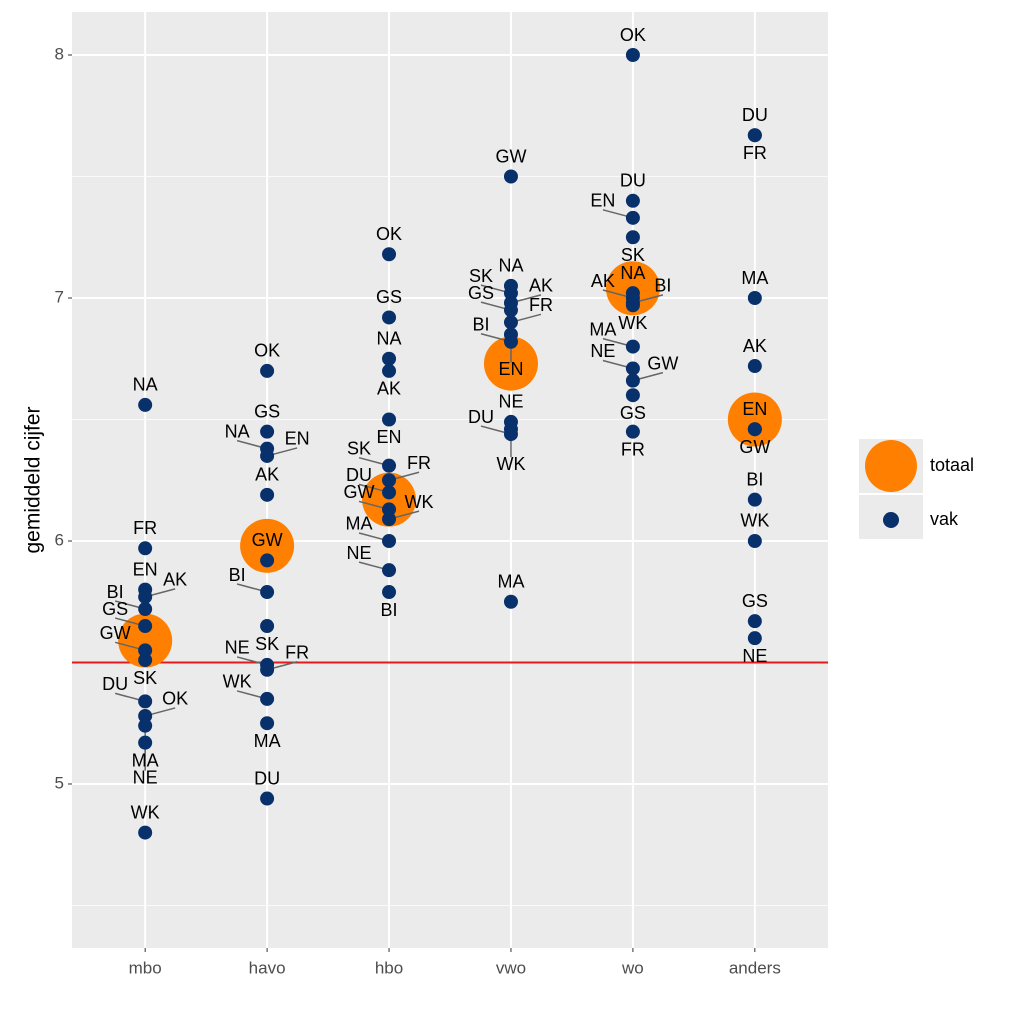 Image resolution: width=1024 pixels, height=1024 pixels. Describe the element at coordinates (511, 967) in the screenshot. I see `x-tick-label: vwo` at that location.